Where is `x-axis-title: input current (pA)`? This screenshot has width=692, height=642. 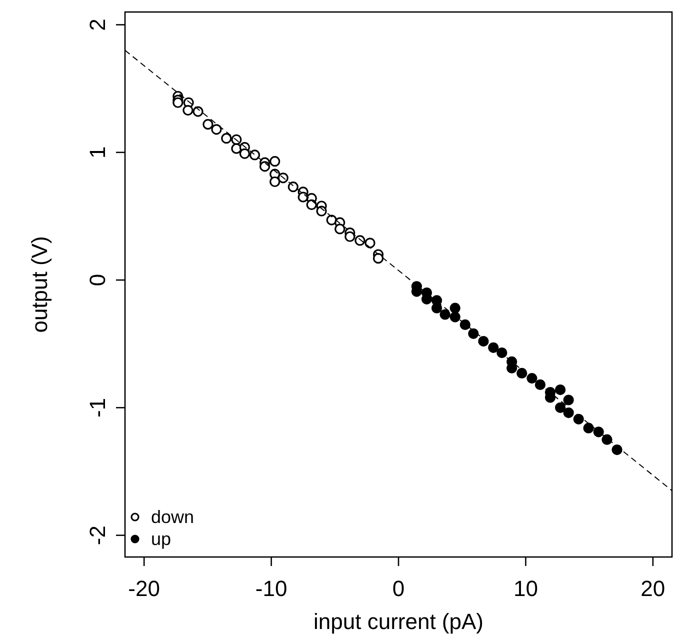
x-axis-title: input current (pA) is located at coordinates (399, 621).